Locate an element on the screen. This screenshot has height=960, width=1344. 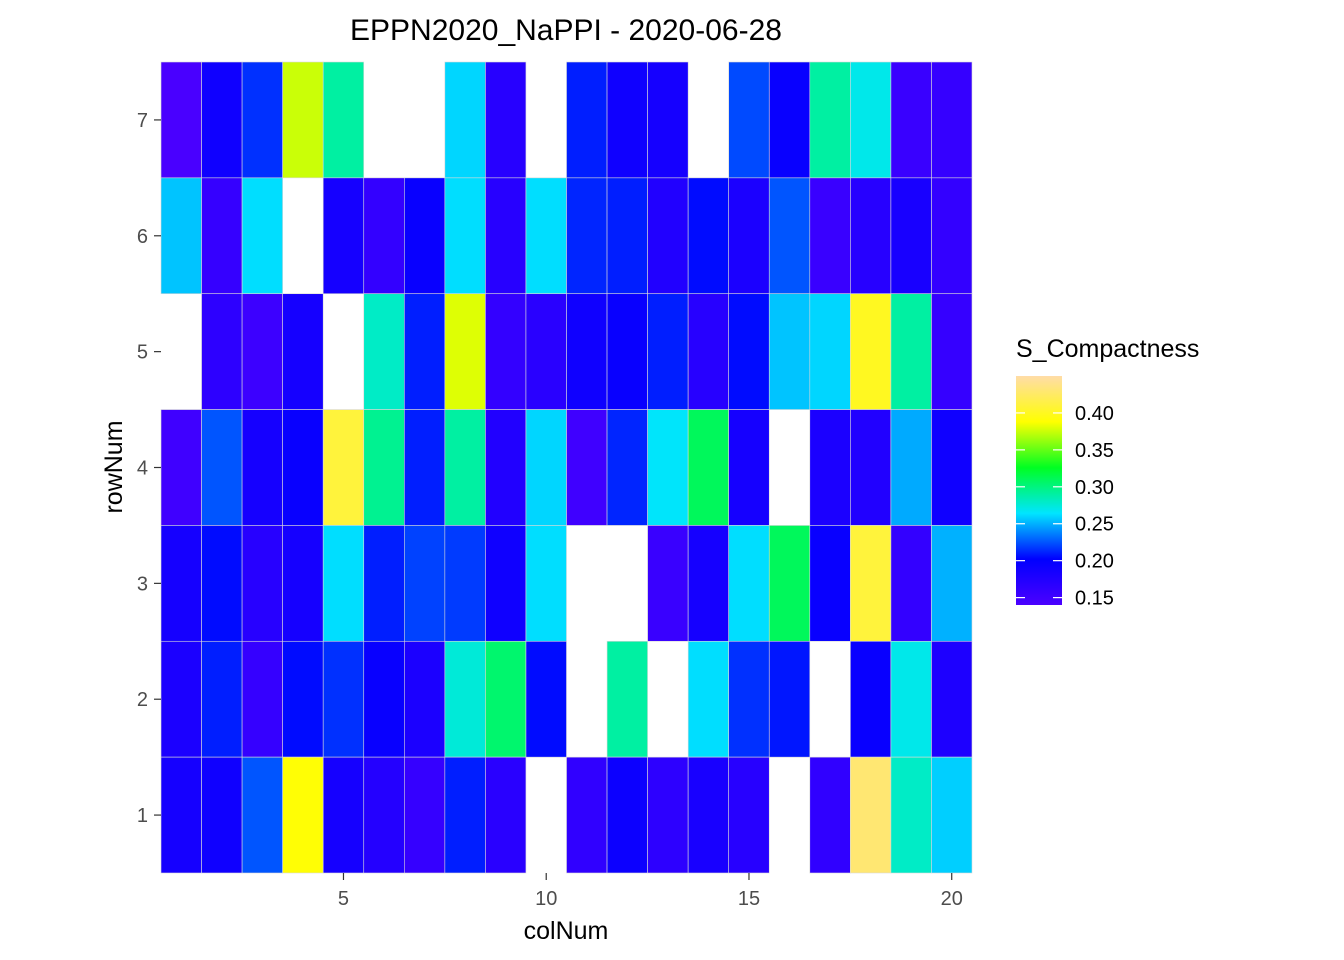
heatmap-cell-r7-c17 is located at coordinates (830, 120).